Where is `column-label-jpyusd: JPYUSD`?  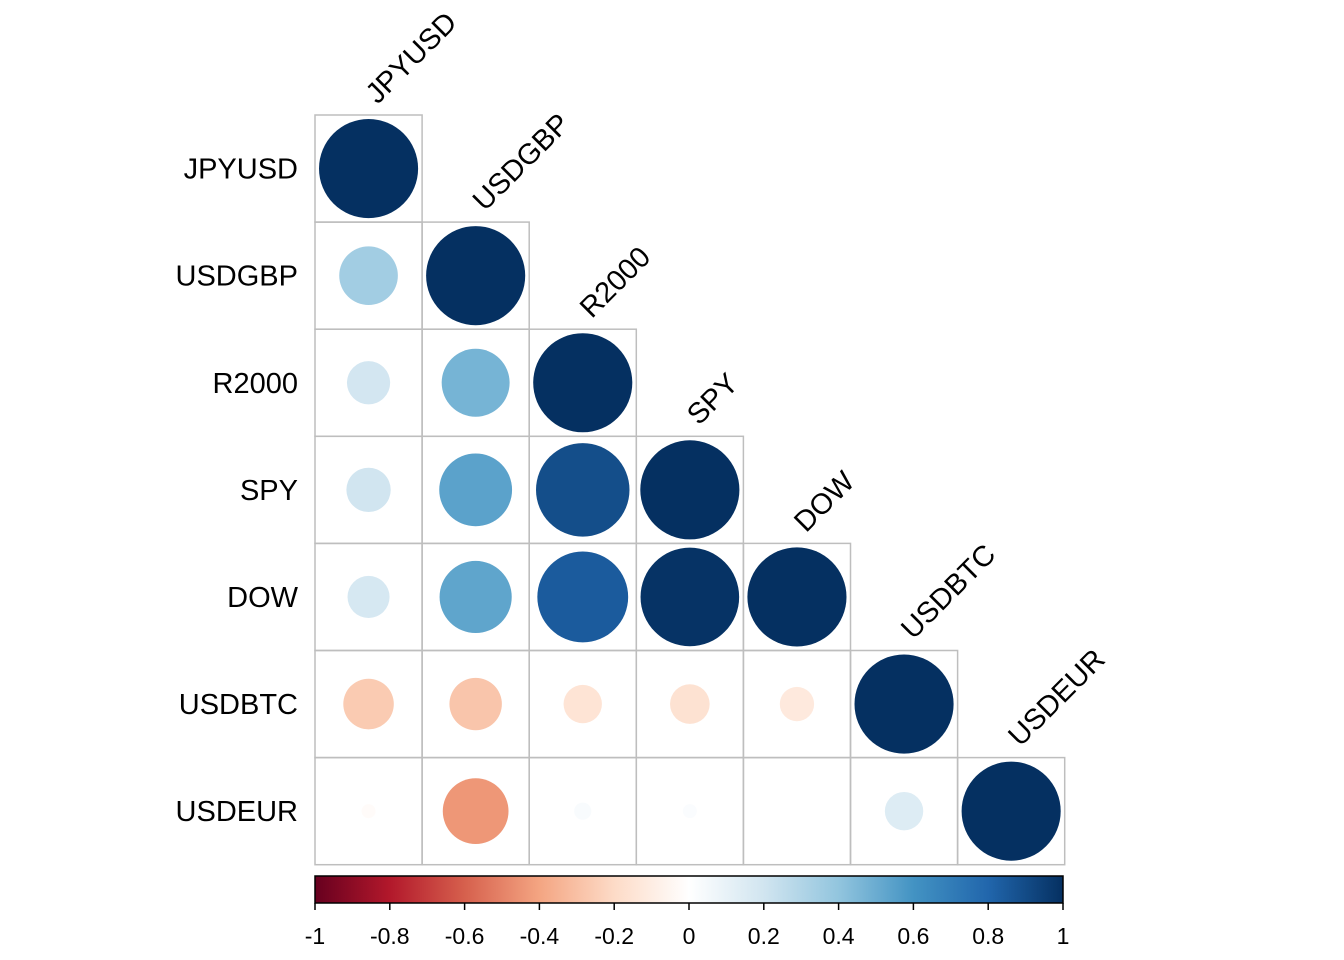
column-label-jpyusd: JPYUSD is located at coordinates (412, 58).